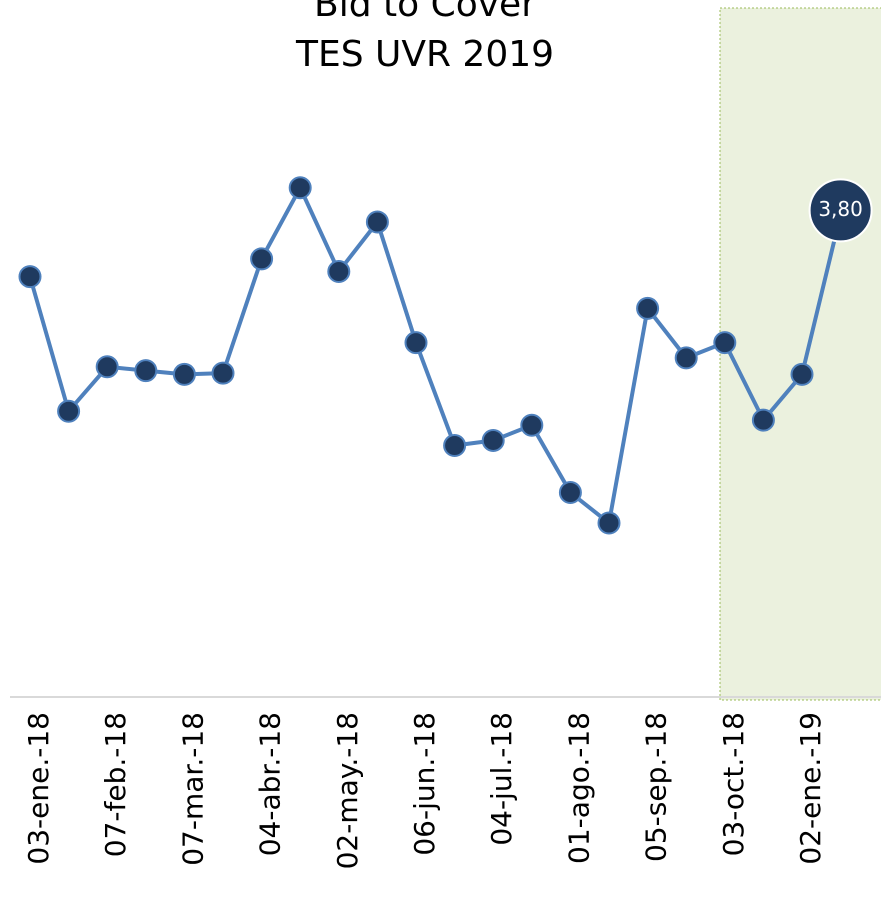 This screenshot has width=881, height=916. What do you see at coordinates (501, 779) in the screenshot?
I see `x-tick-label: 04-jul.-18` at bounding box center [501, 779].